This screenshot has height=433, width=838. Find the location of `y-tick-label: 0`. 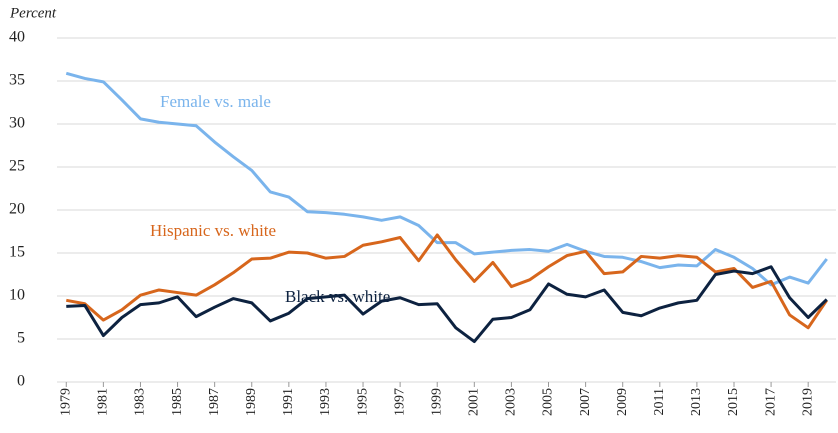

y-tick-label: 0 is located at coordinates (21, 381).